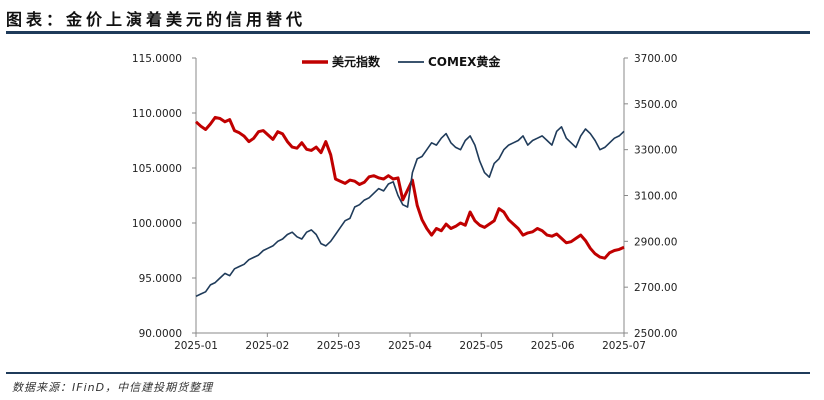 The height and width of the screenshot is (400, 824). What do you see at coordinates (156, 19) in the screenshot?
I see `chart-title: 图表：金价上演着美元的信用替代` at bounding box center [156, 19].